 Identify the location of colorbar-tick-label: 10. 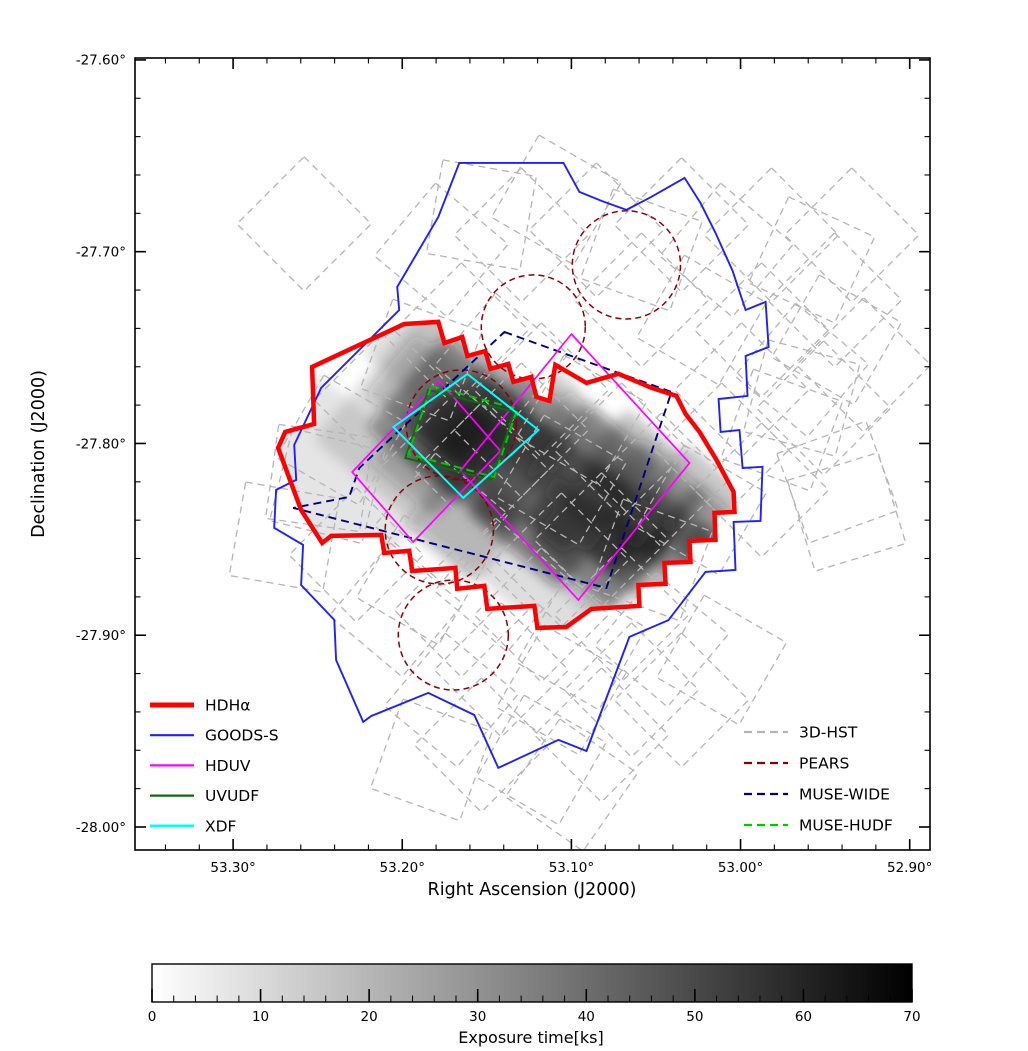
(260, 1017).